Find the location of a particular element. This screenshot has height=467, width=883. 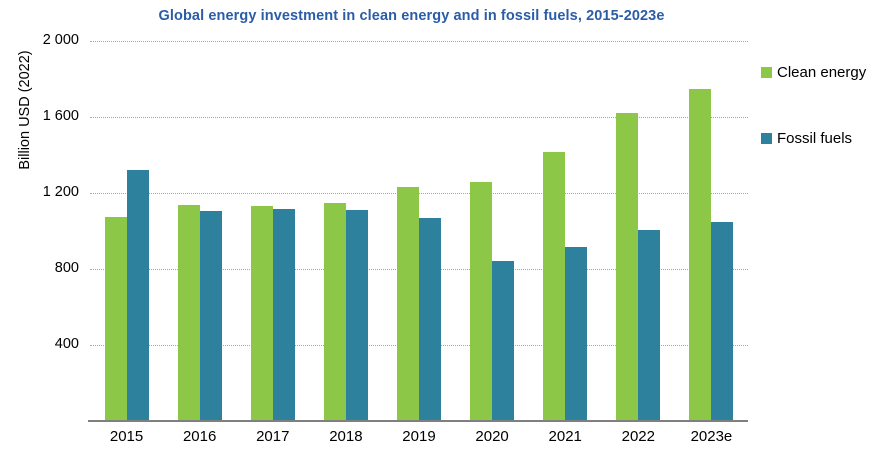

bar-clean-energy-2020 is located at coordinates (481, 301).